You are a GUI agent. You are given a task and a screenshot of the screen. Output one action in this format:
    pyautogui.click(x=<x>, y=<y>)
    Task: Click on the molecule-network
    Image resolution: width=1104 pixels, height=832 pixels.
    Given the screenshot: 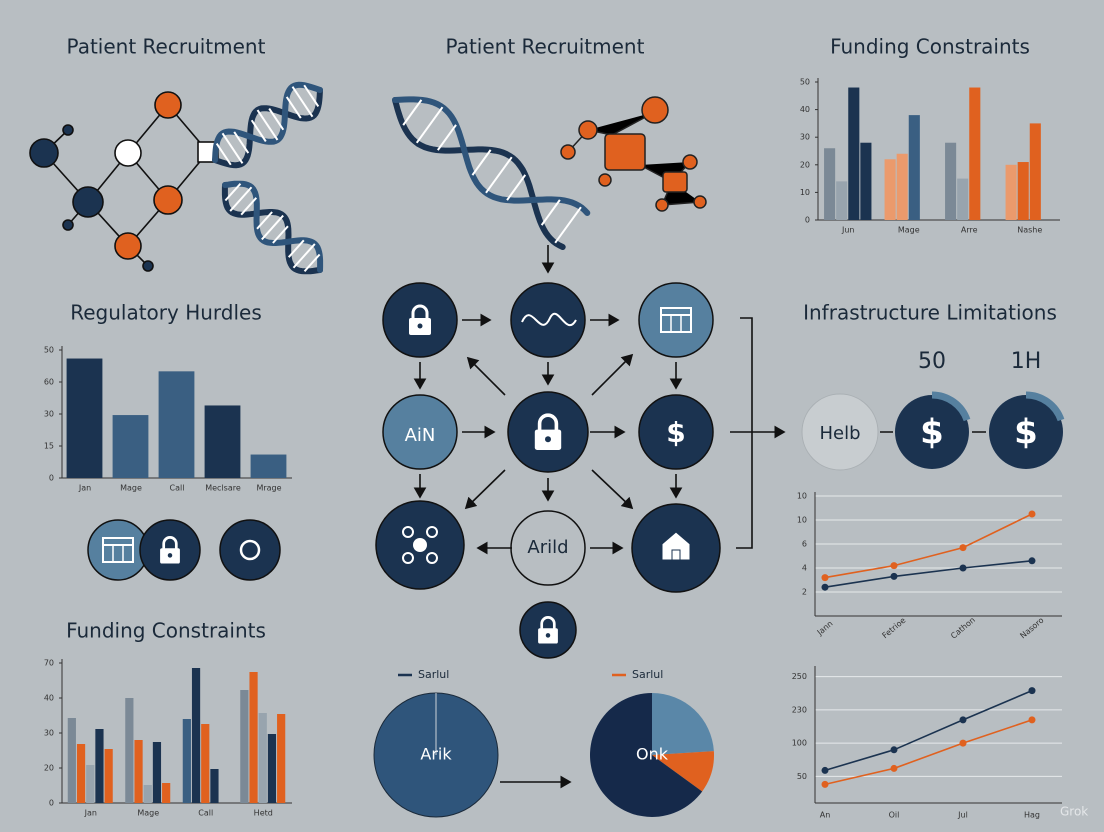 What is the action you would take?
    pyautogui.click(x=124, y=181)
    